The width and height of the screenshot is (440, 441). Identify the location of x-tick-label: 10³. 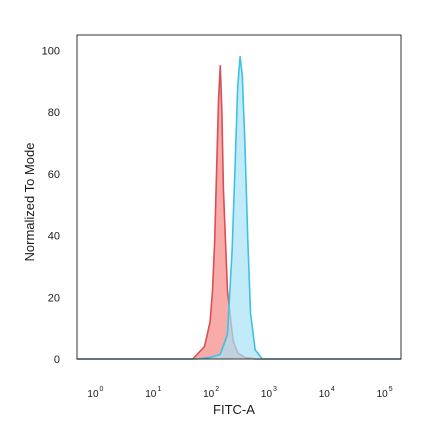
(269, 393).